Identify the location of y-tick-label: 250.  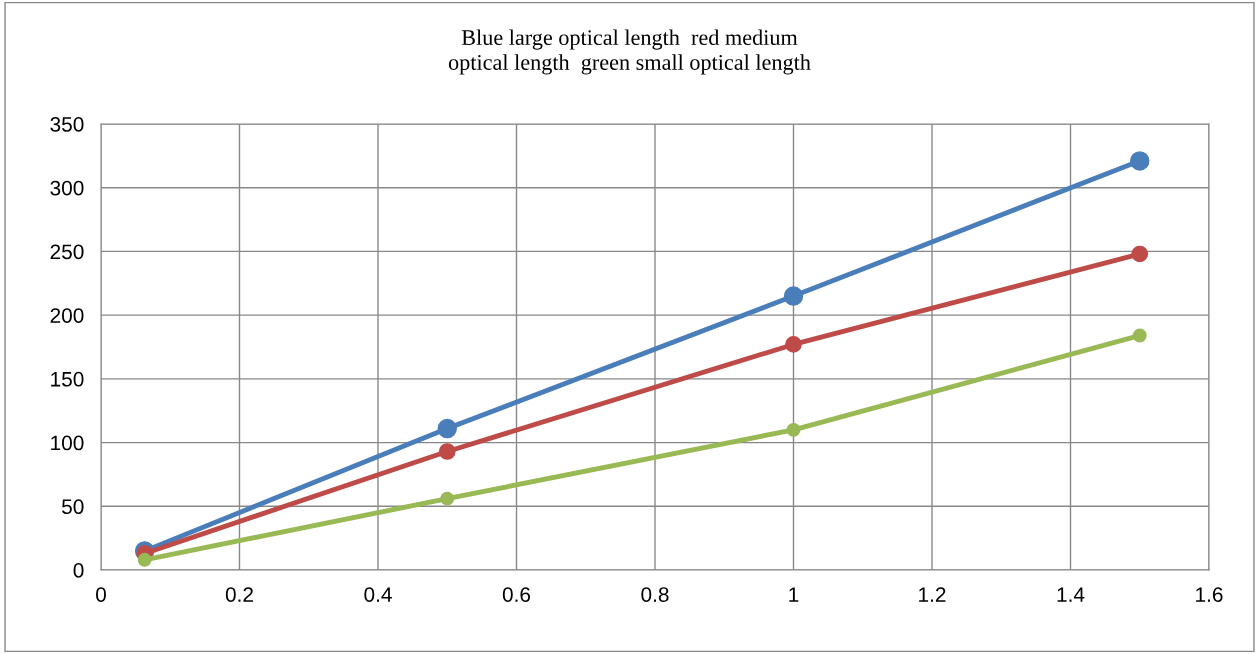
(67, 252).